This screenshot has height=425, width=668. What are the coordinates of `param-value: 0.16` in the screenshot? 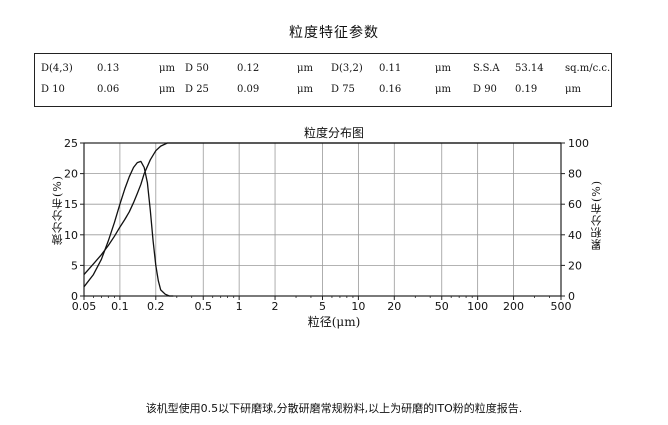 It's located at (390, 89).